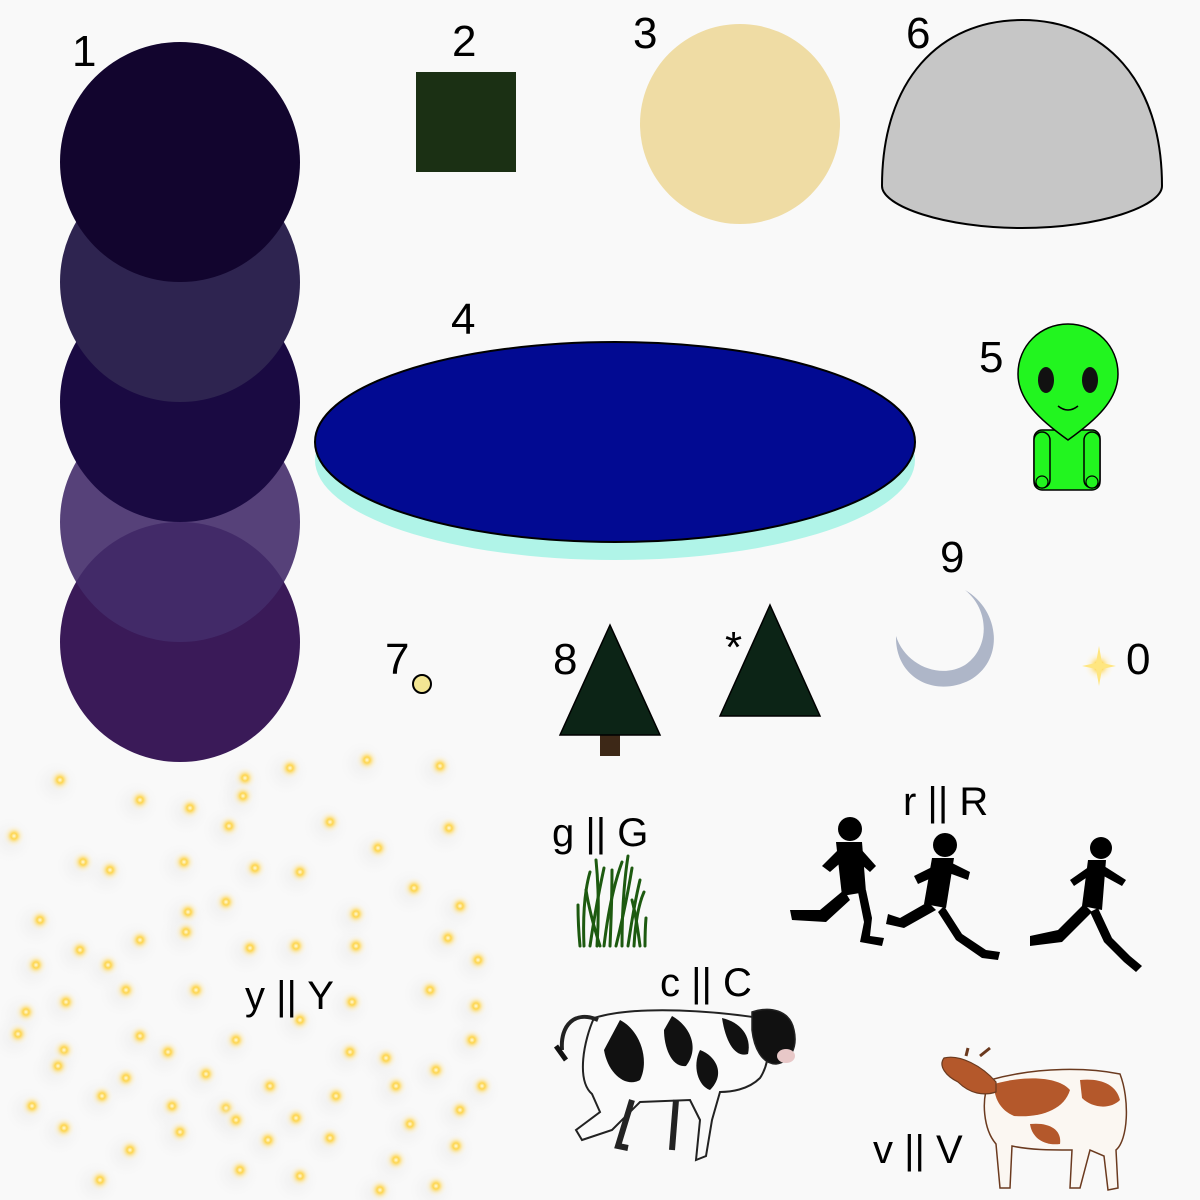 The image size is (1200, 1200). What do you see at coordinates (706, 983) in the screenshot?
I see `key-label-c: c || C` at bounding box center [706, 983].